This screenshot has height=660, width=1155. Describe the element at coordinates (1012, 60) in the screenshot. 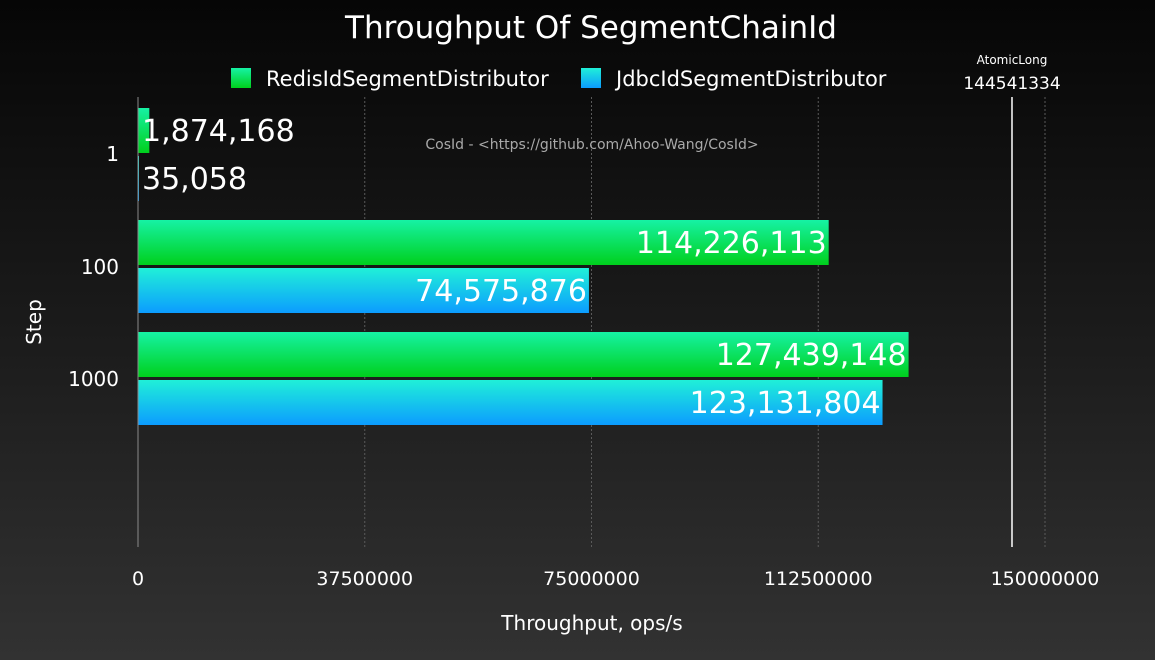

I see `reference-line-label: AtomicLong` at that location.